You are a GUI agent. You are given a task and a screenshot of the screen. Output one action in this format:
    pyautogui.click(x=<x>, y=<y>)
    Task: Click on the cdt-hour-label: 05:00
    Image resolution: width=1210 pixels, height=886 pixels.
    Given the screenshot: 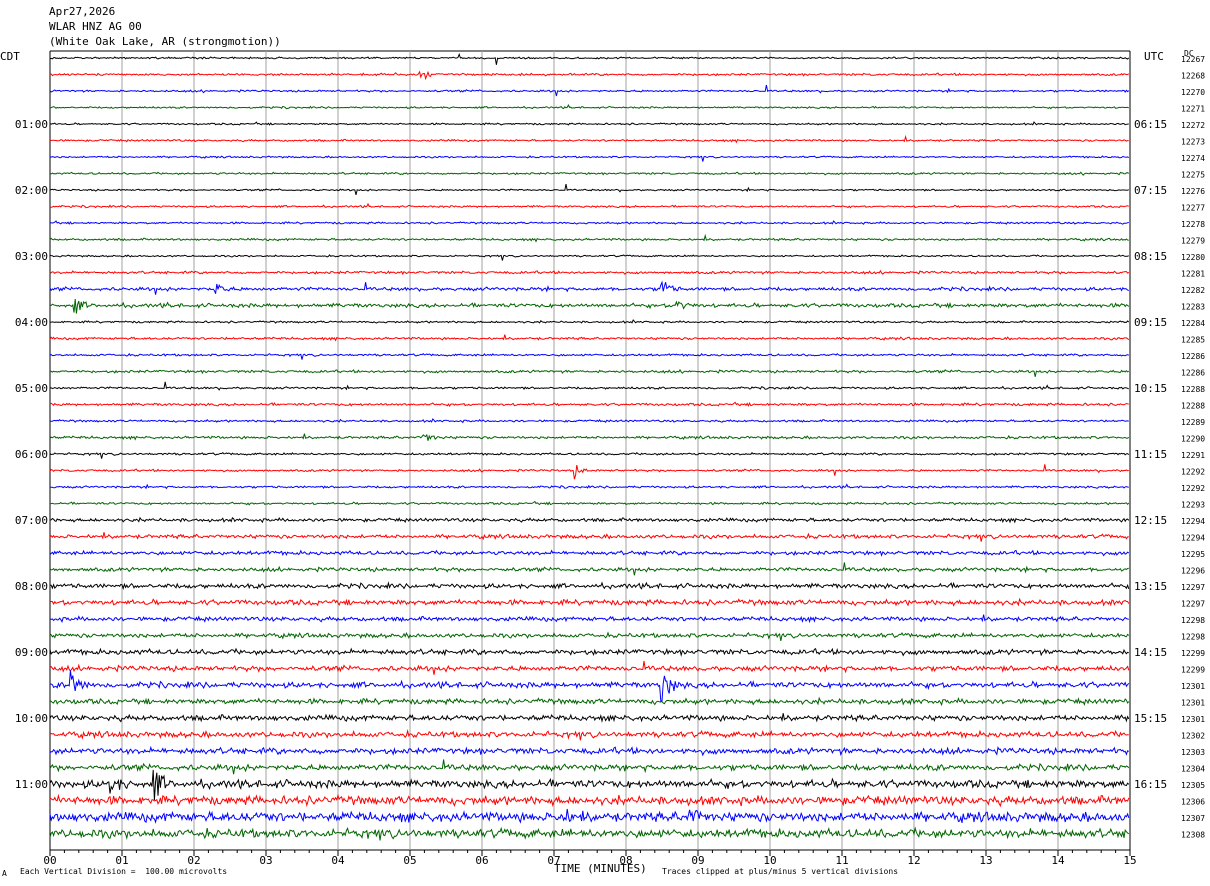 What is the action you would take?
    pyautogui.click(x=31, y=388)
    